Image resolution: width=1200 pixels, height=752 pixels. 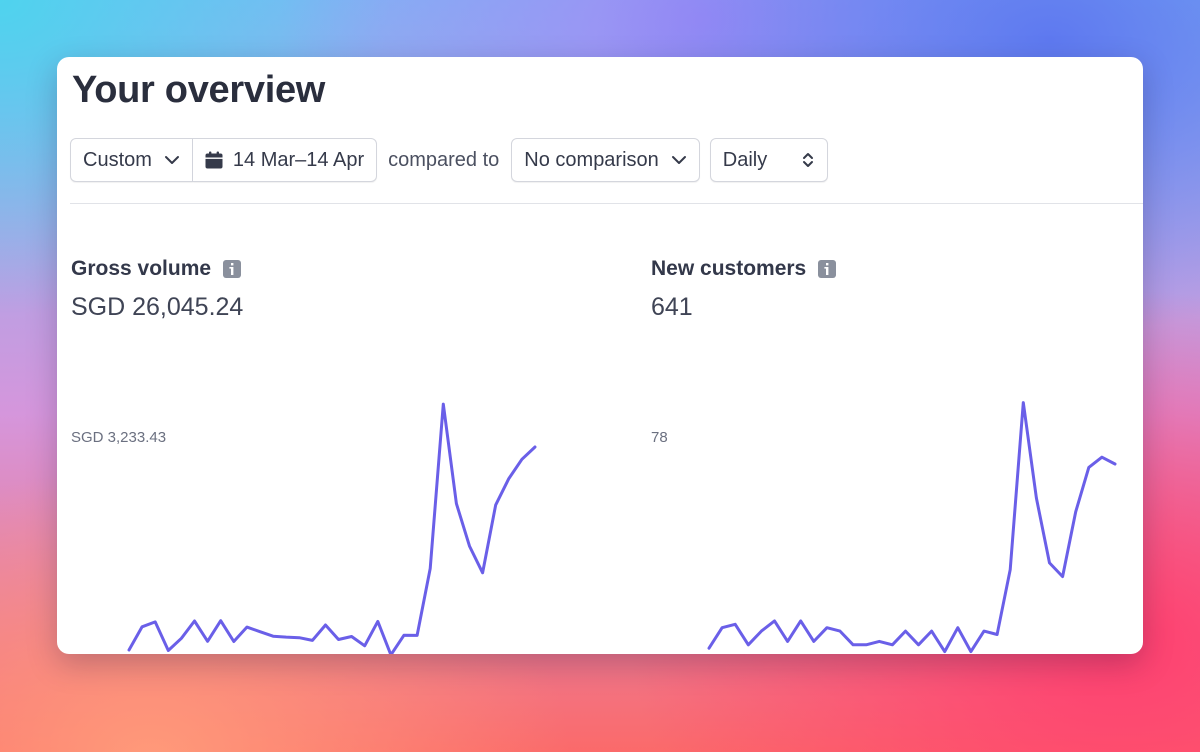 I want to click on calendar-icon, so click(x=214, y=160).